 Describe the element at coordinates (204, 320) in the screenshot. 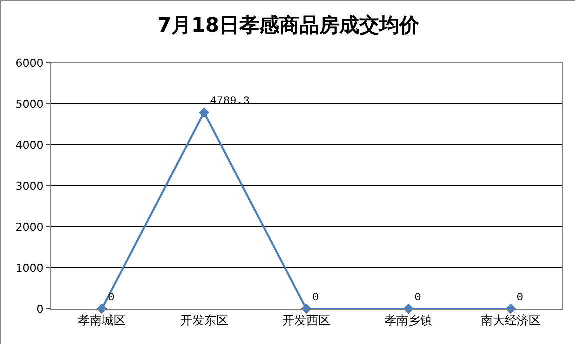

I see `x-tick-label: 开发东区` at that location.